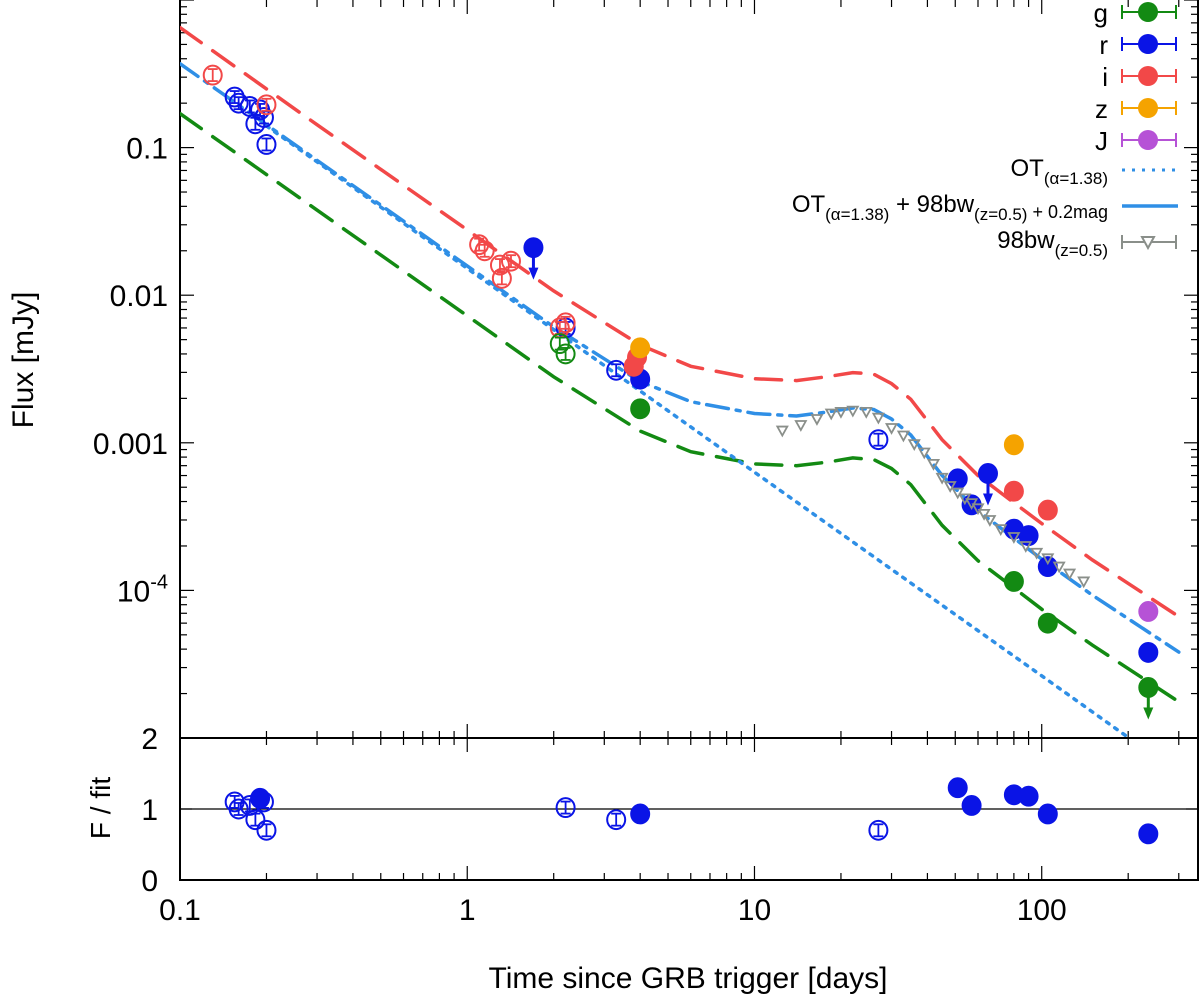 The width and height of the screenshot is (1200, 1003). Describe the element at coordinates (149, 810) in the screenshot. I see `ratio-y-tick-label: 1` at that location.